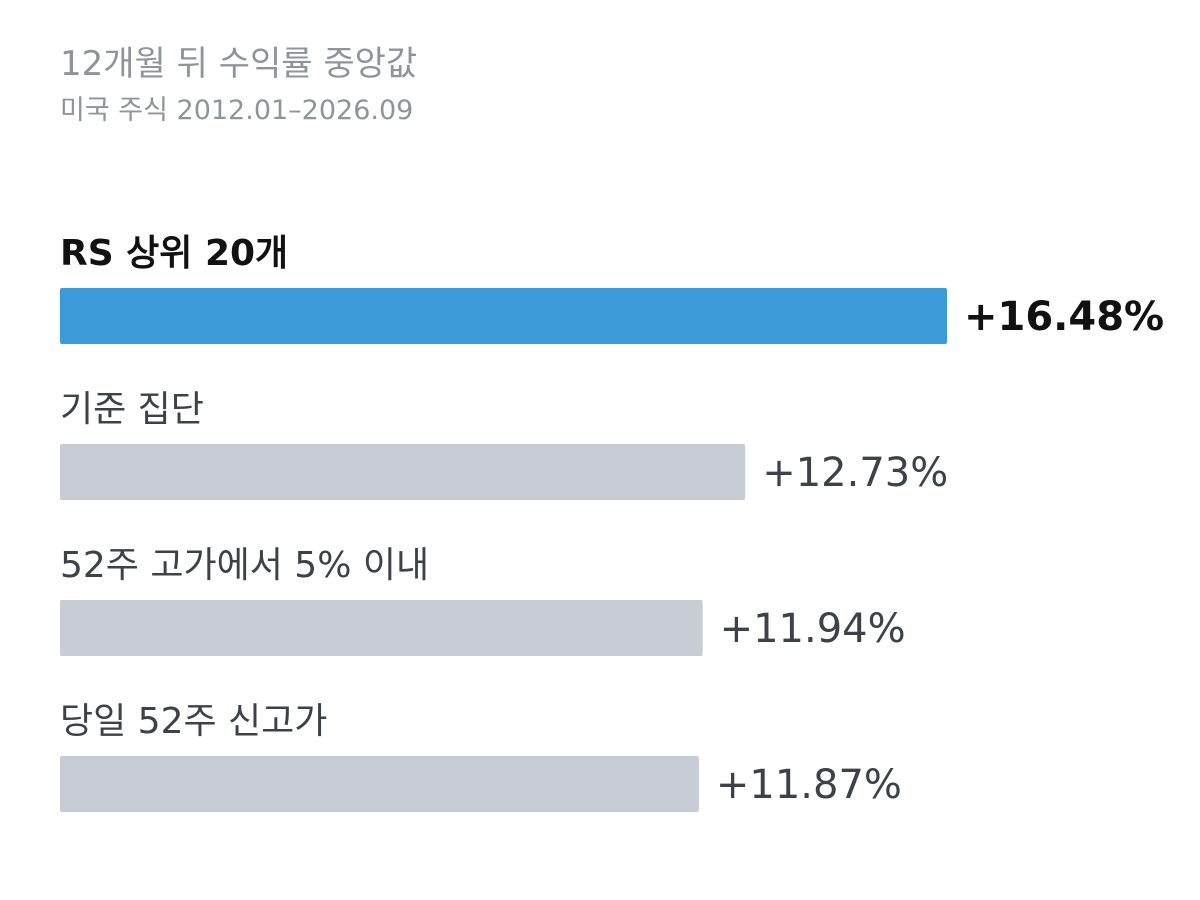  What do you see at coordinates (239, 64) in the screenshot?
I see `chart-title: 12개월 뒤 수익률 중앙값` at bounding box center [239, 64].